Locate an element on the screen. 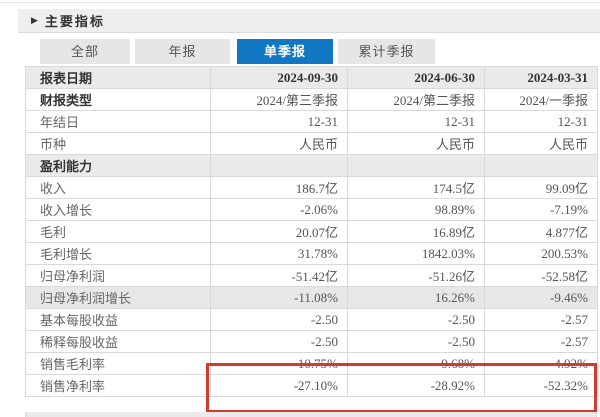 The image size is (600, 417). table-row: 财报类型 2024/第三季报 2024/第二季报 2024/一季报 is located at coordinates (311, 99).